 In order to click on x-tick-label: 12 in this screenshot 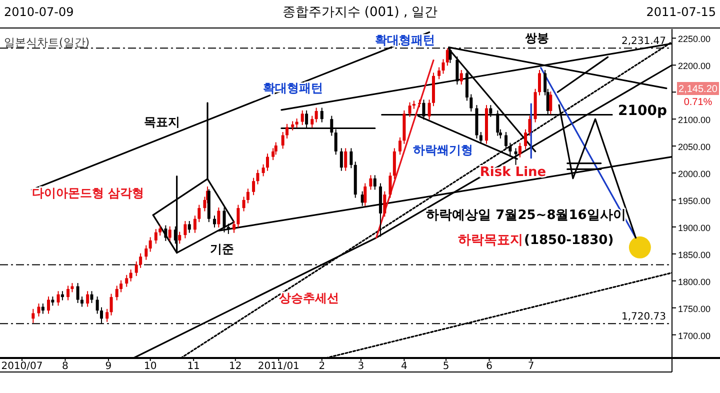, I will do `click(235, 366)`.